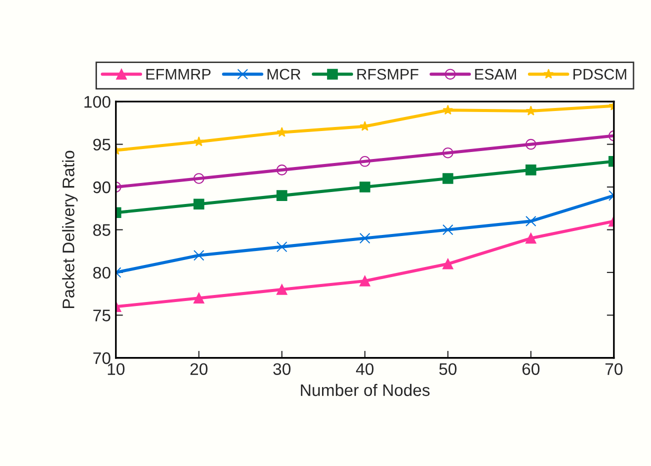 The image size is (651, 466). Describe the element at coordinates (116, 369) in the screenshot. I see `x-tick-label: 10` at that location.